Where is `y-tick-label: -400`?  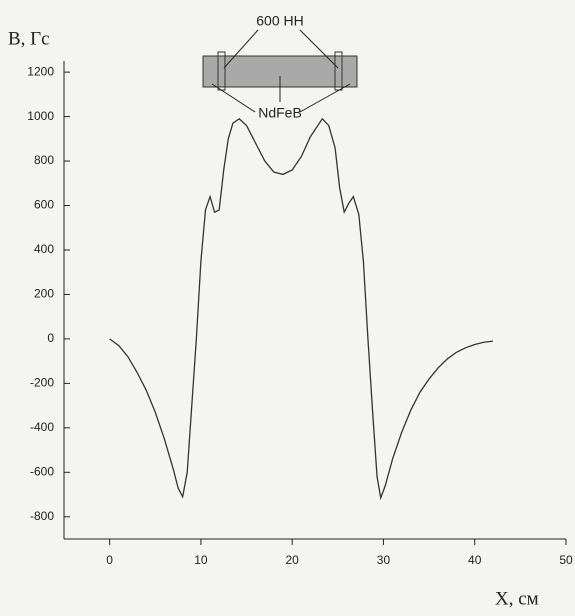
y-tick-label: -400 is located at coordinates (42, 427).